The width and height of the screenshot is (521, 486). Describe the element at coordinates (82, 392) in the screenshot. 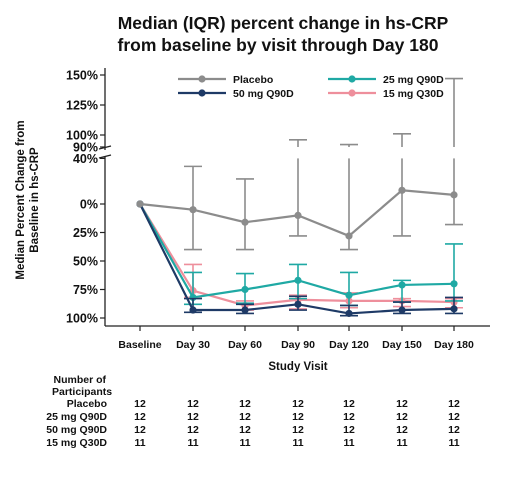

I see `participants-header-line-2: Participants` at that location.